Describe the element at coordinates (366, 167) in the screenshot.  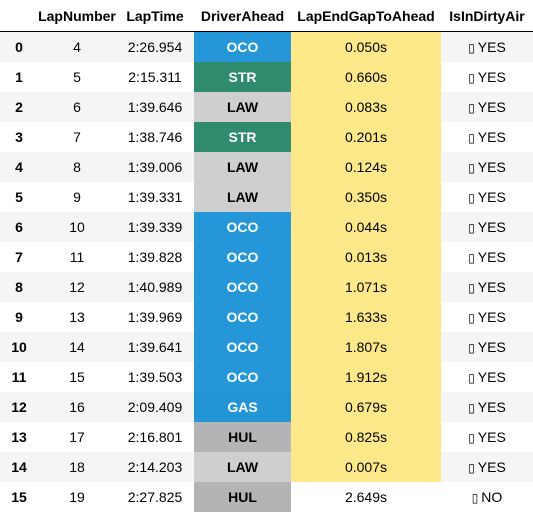
I see `gap-cell: 0.124s` at that location.